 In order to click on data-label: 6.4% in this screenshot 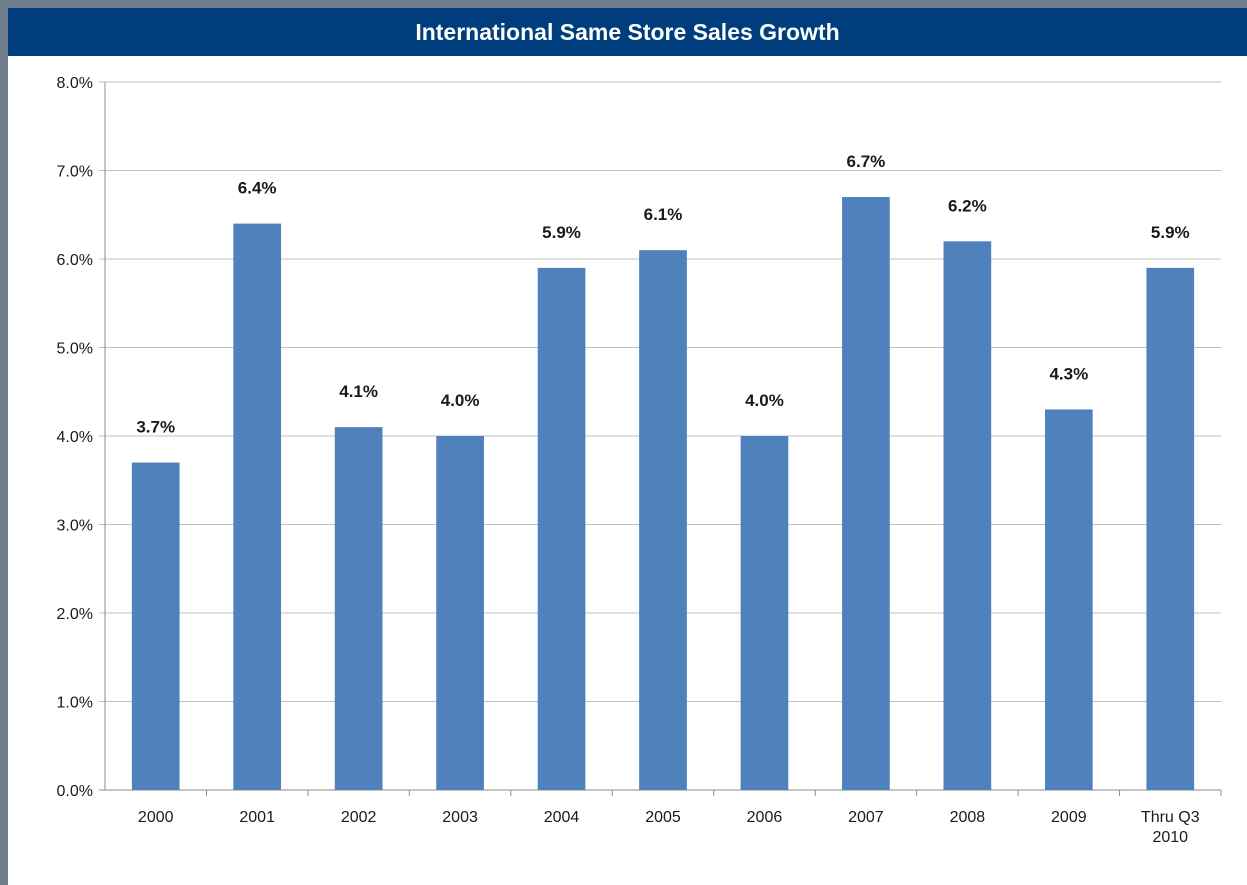, I will do `click(257, 188)`.